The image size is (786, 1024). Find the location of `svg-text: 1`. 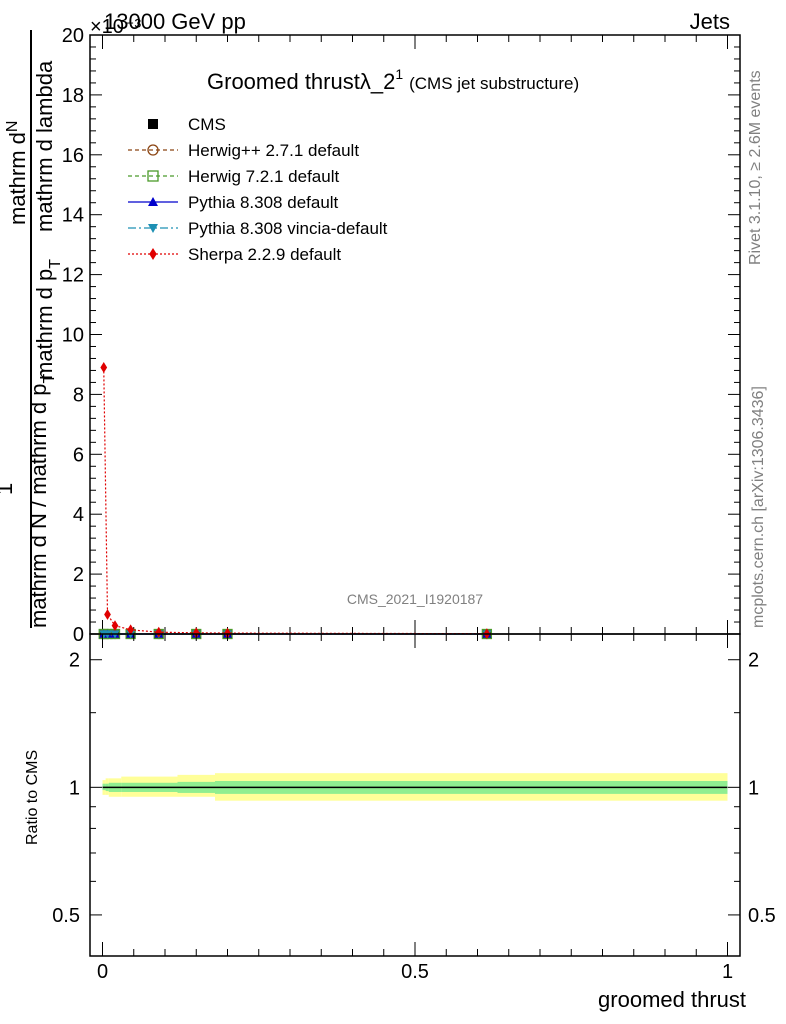

svg-text: 1 is located at coordinates (8, 489).